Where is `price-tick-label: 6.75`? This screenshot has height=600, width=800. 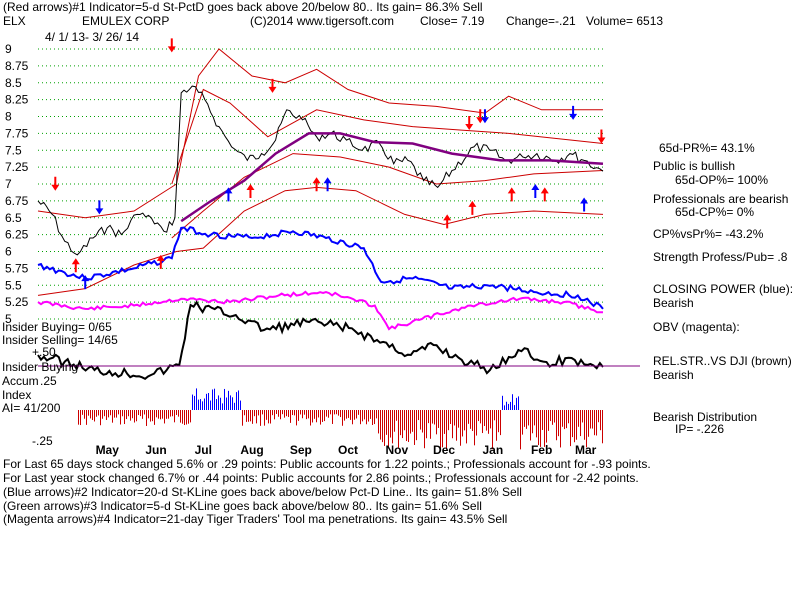
price-tick-label: 6.75 is located at coordinates (17, 201).